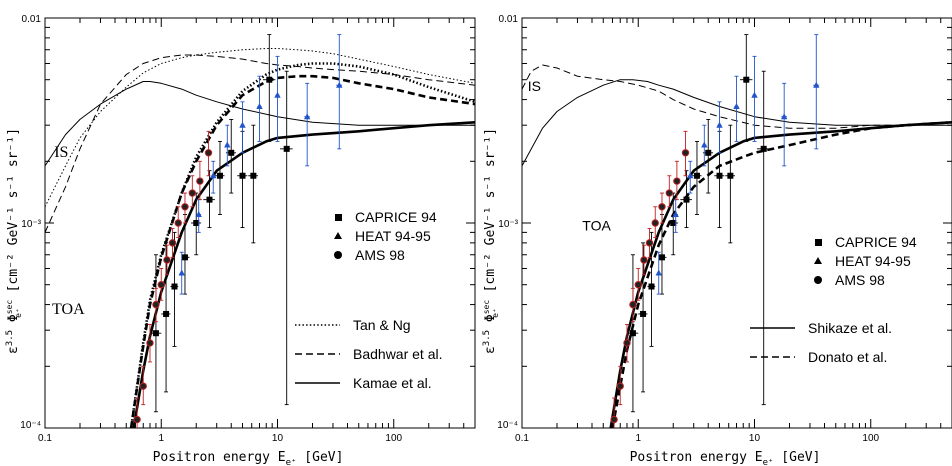 The height and width of the screenshot is (466, 952). I want to click on y-tick-label: 0.01, so click(32, 19).